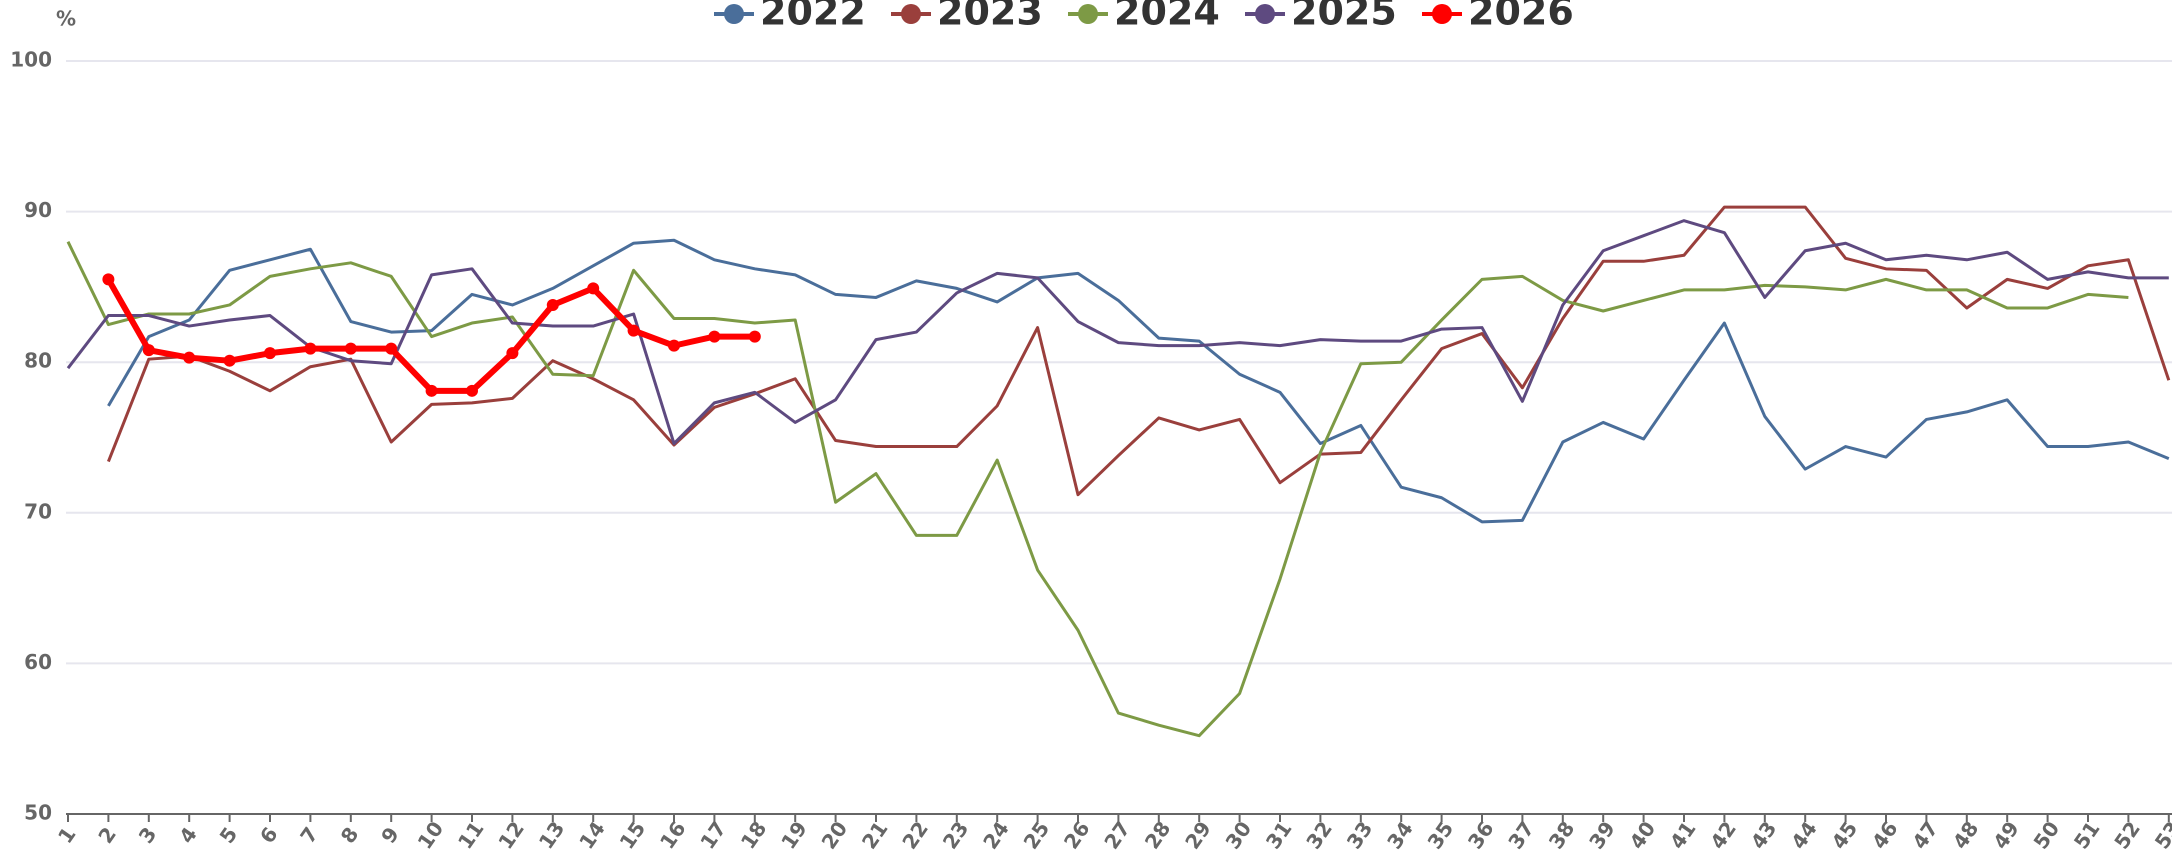  What do you see at coordinates (1319, 835) in the screenshot?
I see `x-tick-label: 32` at bounding box center [1319, 835].